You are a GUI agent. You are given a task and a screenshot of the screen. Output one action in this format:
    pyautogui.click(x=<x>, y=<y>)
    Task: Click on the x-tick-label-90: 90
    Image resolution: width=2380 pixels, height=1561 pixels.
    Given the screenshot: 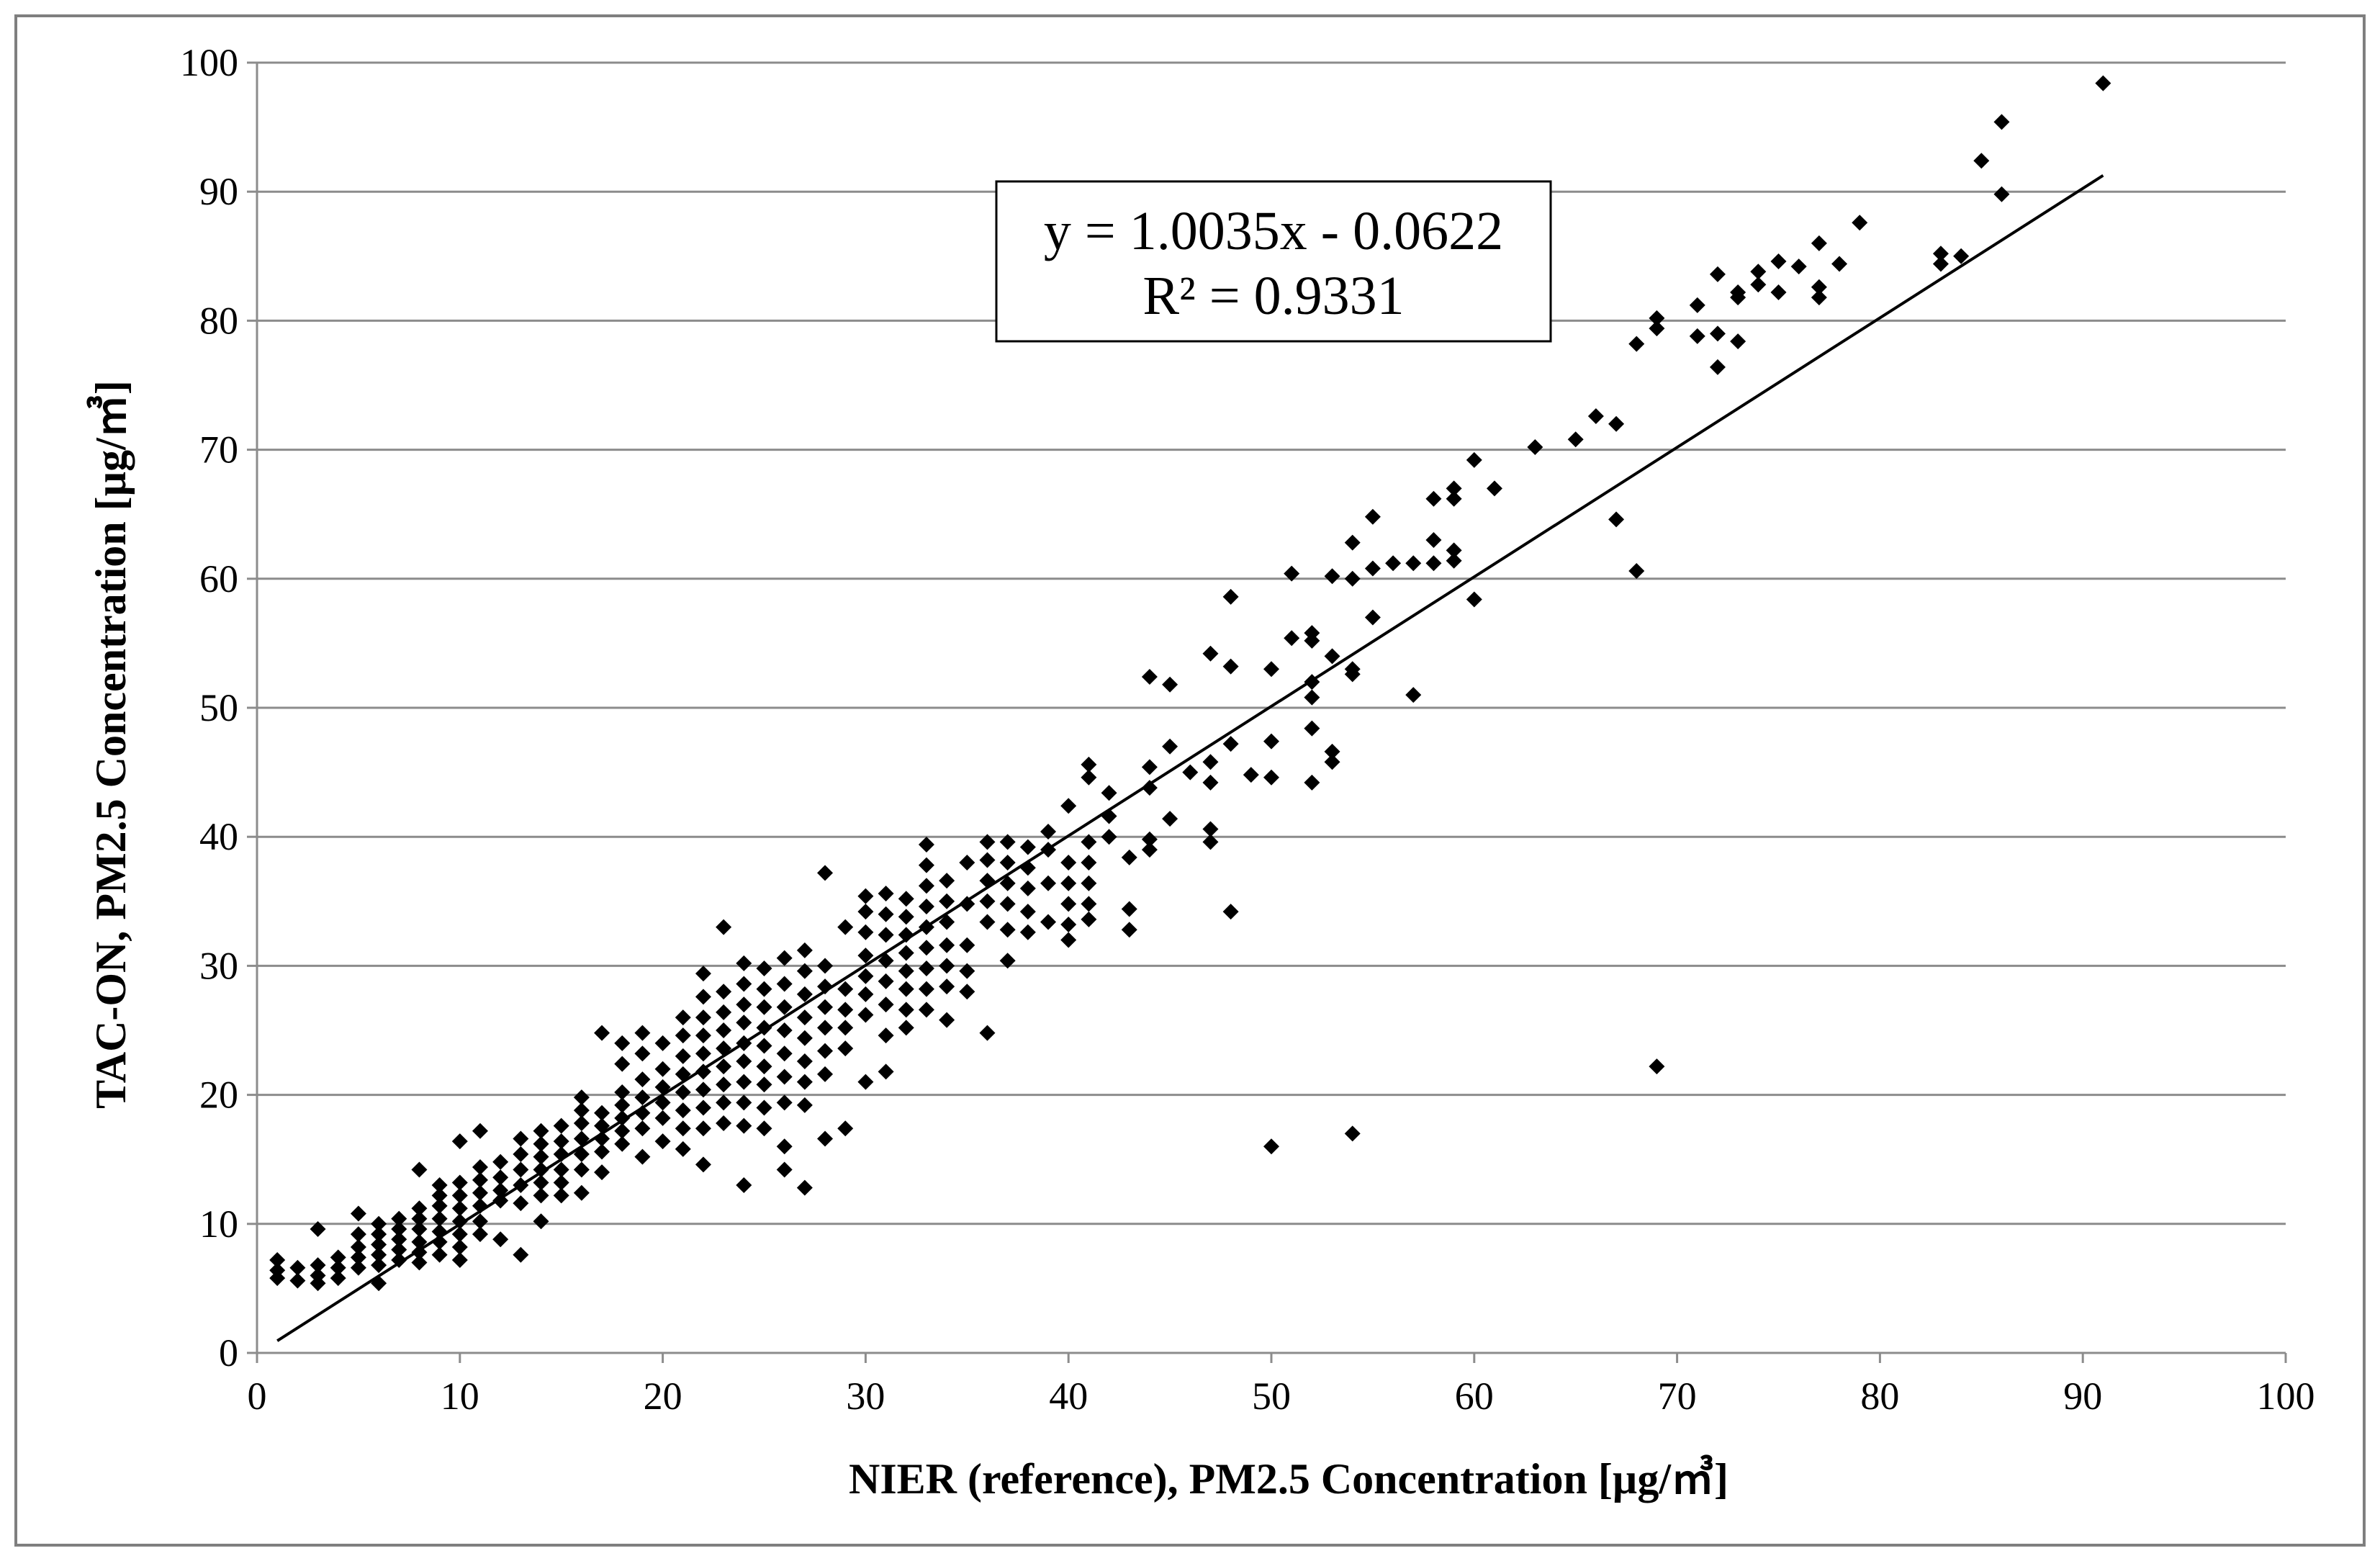 What is the action you would take?
    pyautogui.click(x=2082, y=1396)
    